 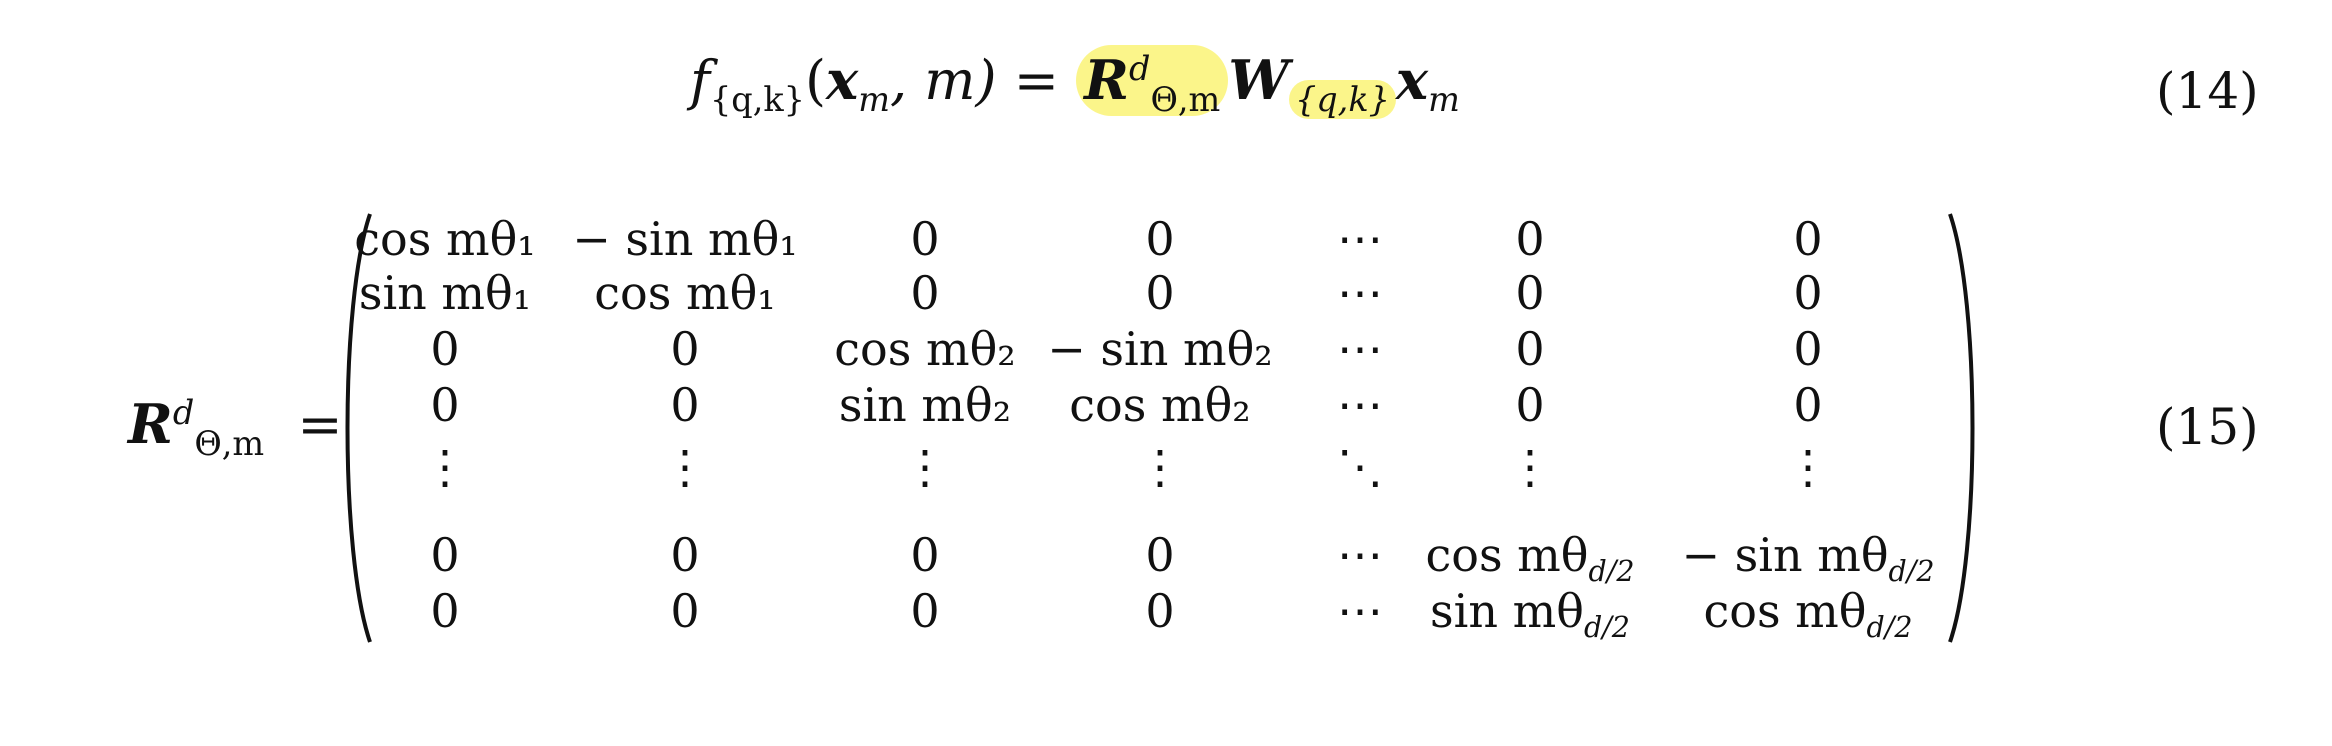 I want to click on matrix-cell-r2-c5: ⋯, so click(x=1360, y=293).